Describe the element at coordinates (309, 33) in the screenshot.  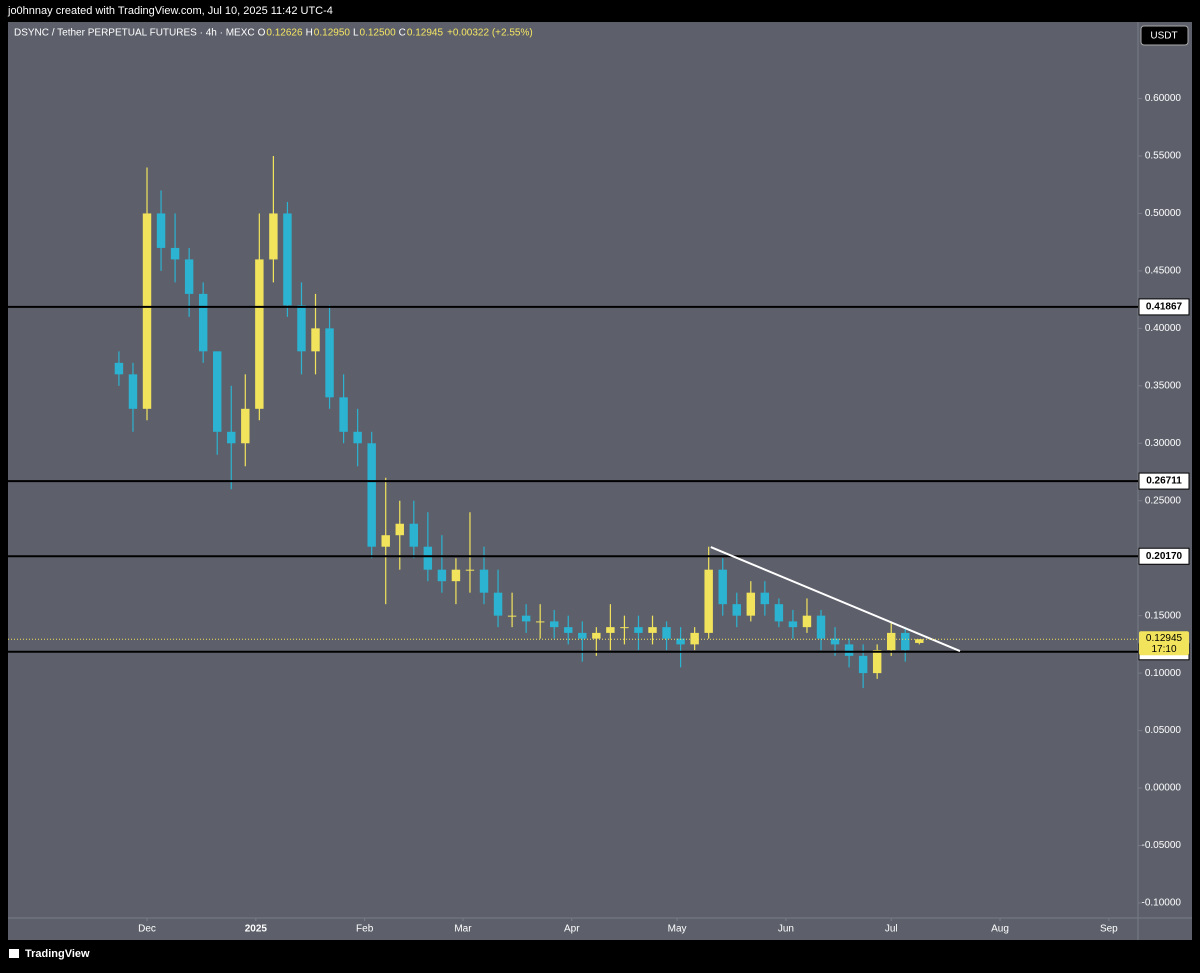
I see `legend-key: H` at that location.